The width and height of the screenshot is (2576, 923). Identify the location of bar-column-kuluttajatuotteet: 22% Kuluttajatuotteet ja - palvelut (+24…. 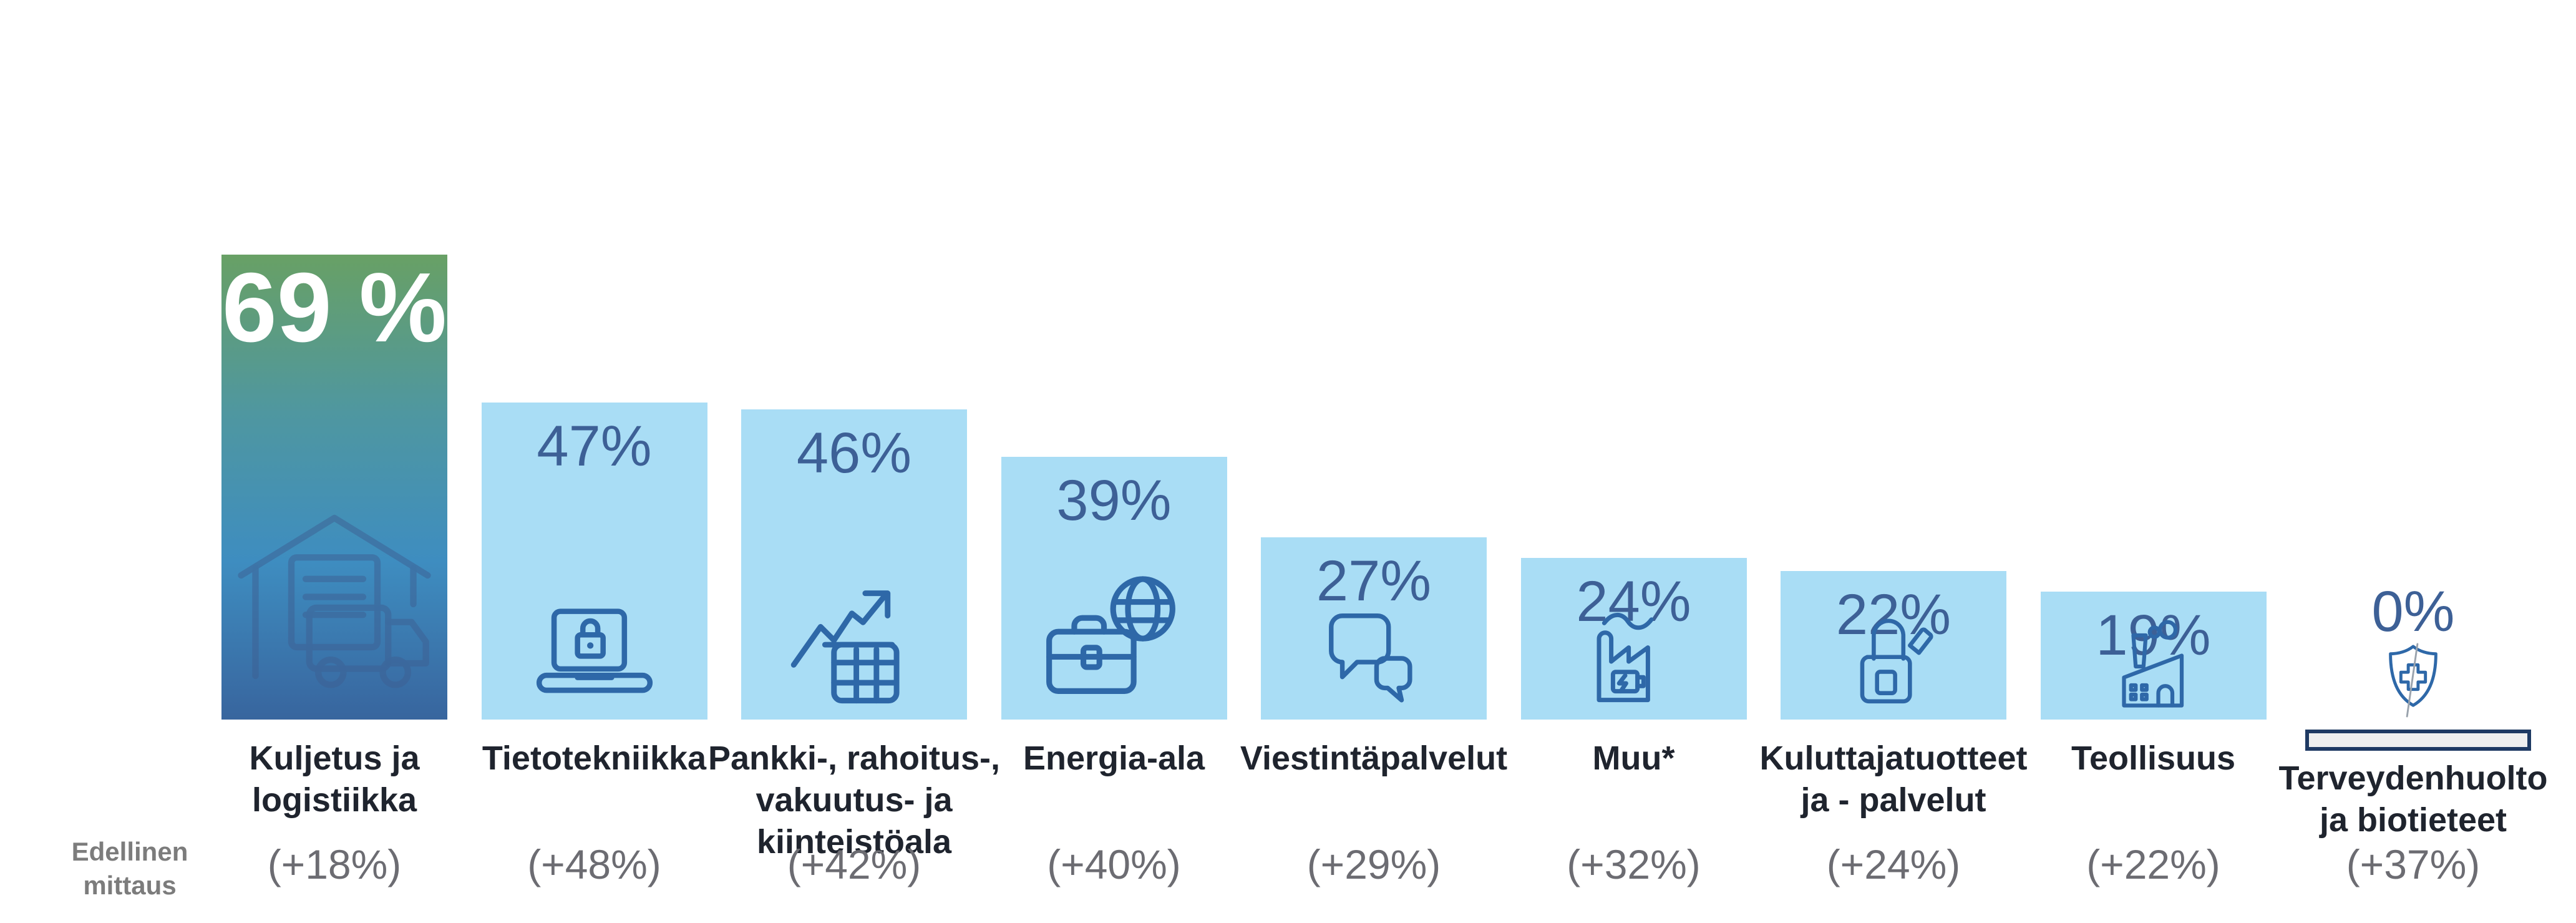
(1893, 461).